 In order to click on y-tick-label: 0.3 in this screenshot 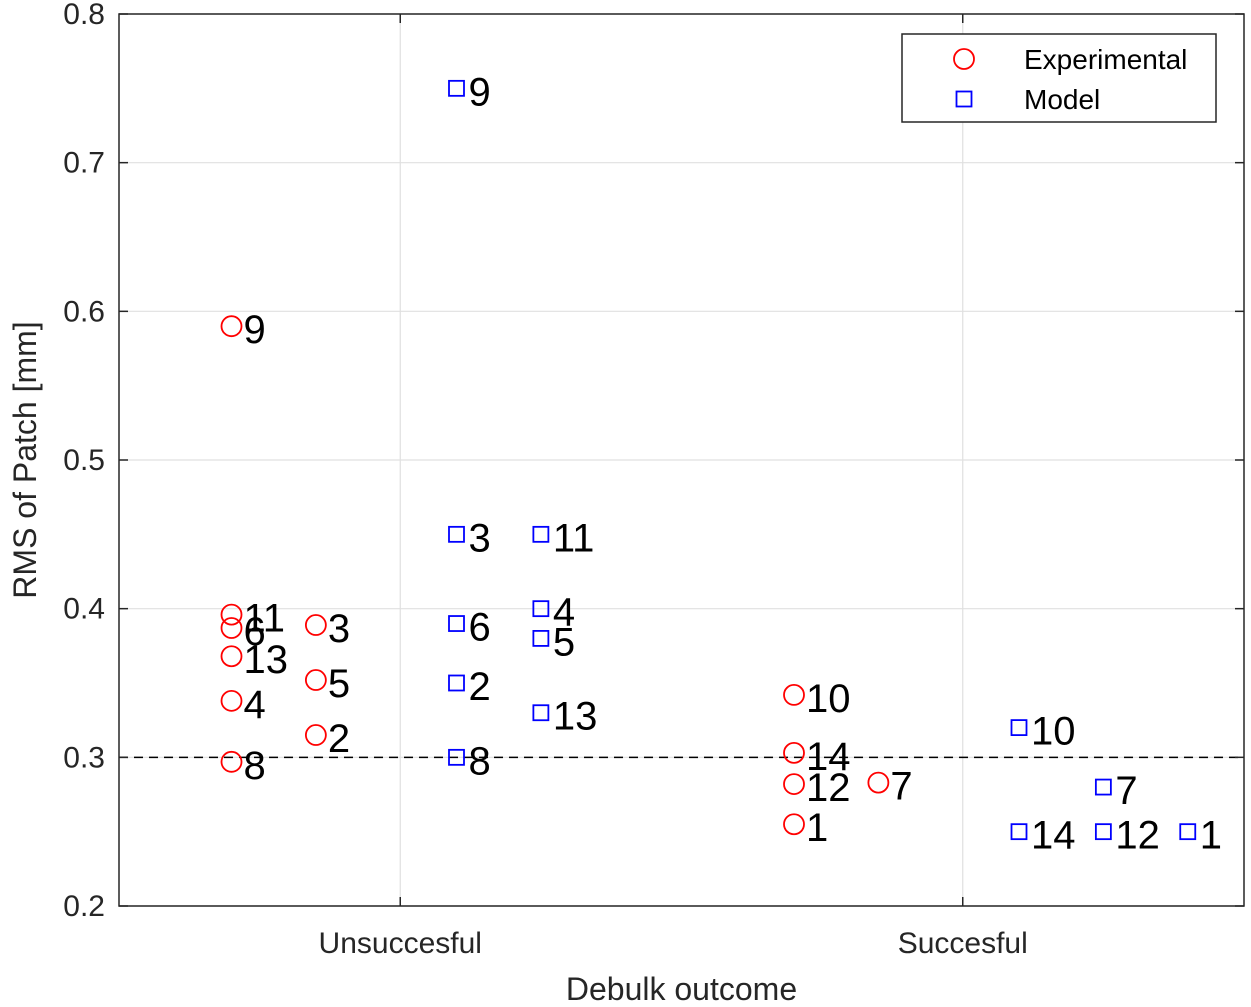, I will do `click(84, 757)`.